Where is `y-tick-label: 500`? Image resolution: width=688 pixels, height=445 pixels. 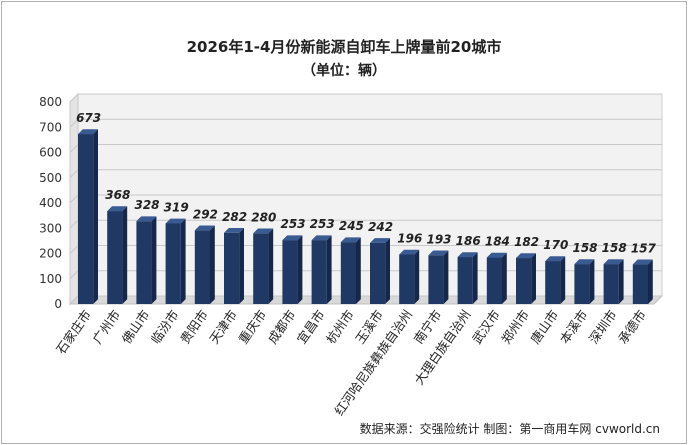
y-tick-label: 500 is located at coordinates (50, 178).